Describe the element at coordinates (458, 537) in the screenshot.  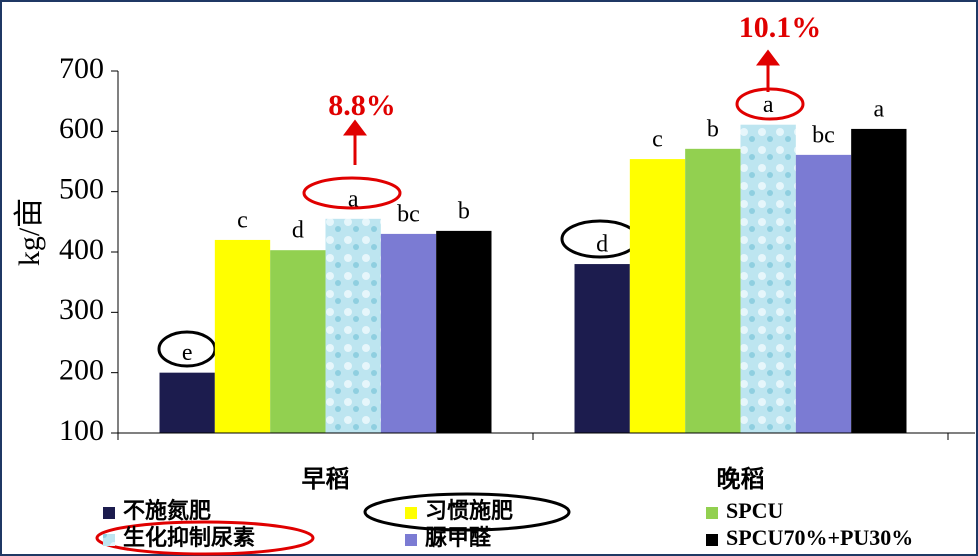
I see `legend-label: 脲甲醛` at that location.